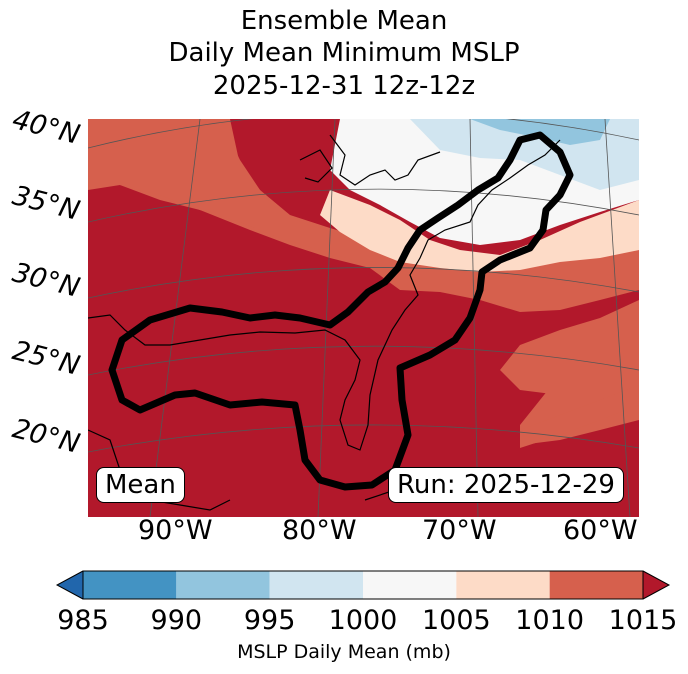 The height and width of the screenshot is (674, 688). I want to click on colorbar-tick-label: 1005, so click(456, 620).